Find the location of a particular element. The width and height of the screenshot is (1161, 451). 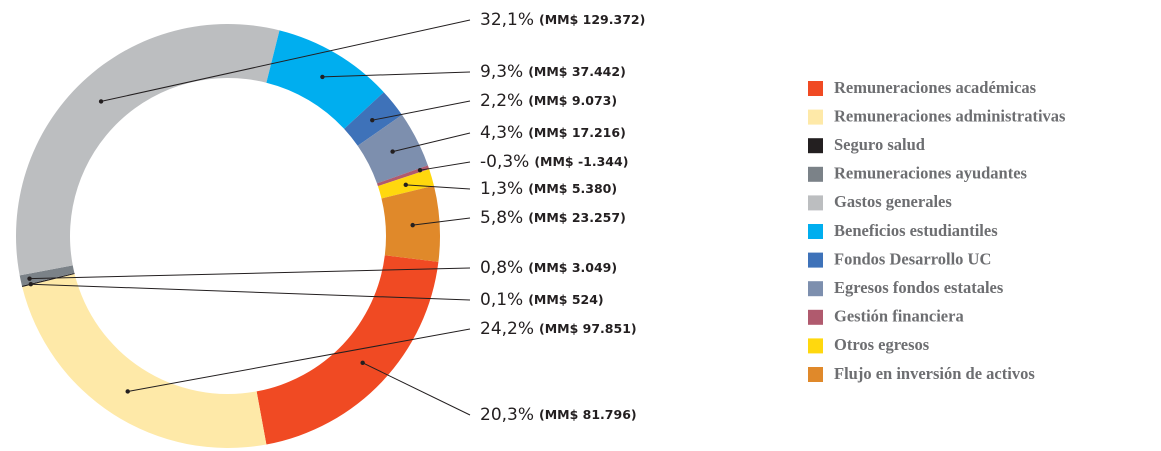

percent-label: 20,3% is located at coordinates (507, 415).